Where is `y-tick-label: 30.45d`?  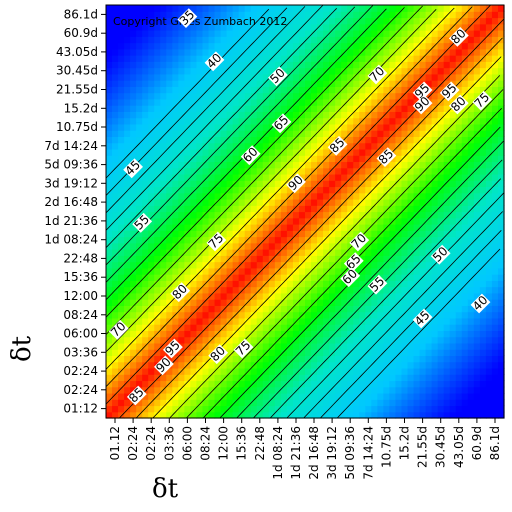
y-tick-label: 30.45d is located at coordinates (77, 71).